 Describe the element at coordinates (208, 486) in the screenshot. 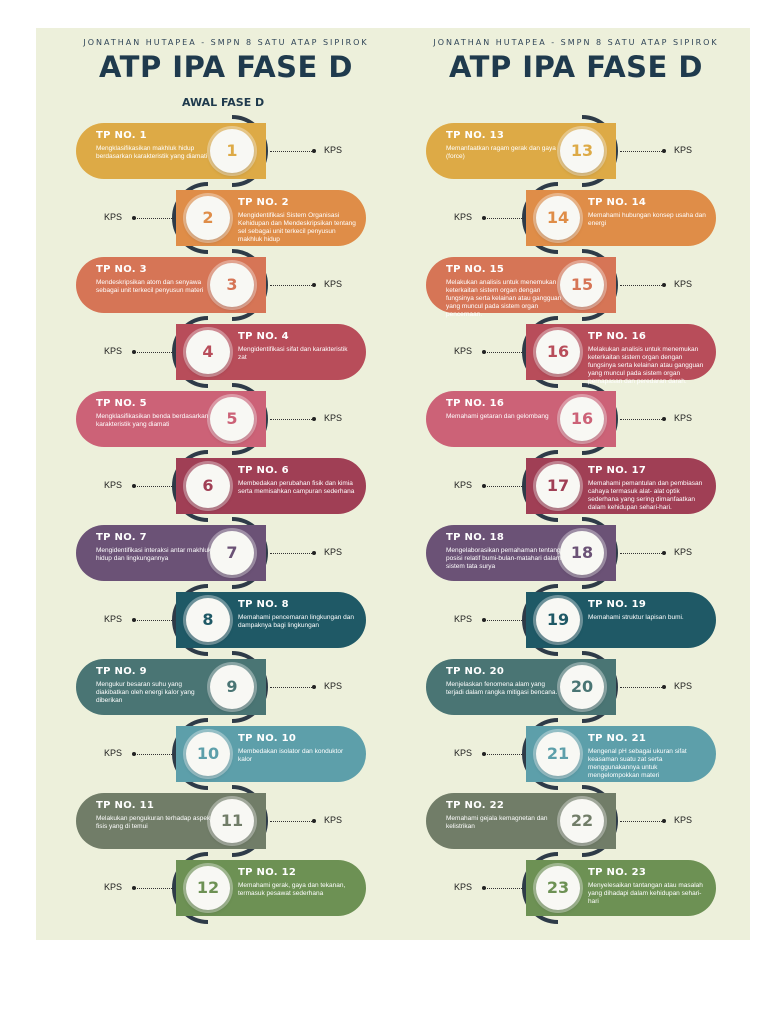

I see `tp-number-circle: 6` at that location.